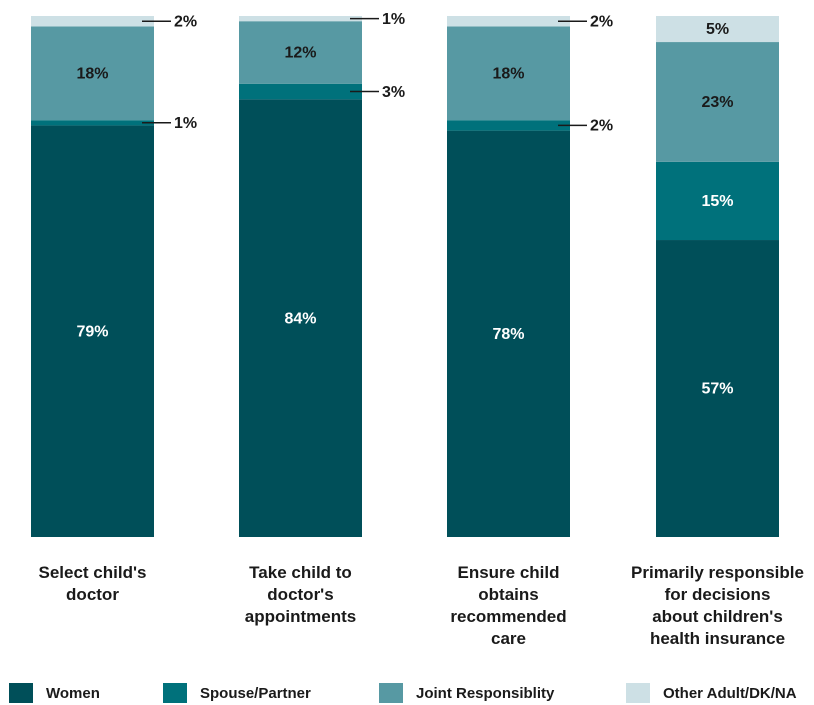 The height and width of the screenshot is (705, 814). I want to click on segment-value-label: 15%, so click(717, 201).